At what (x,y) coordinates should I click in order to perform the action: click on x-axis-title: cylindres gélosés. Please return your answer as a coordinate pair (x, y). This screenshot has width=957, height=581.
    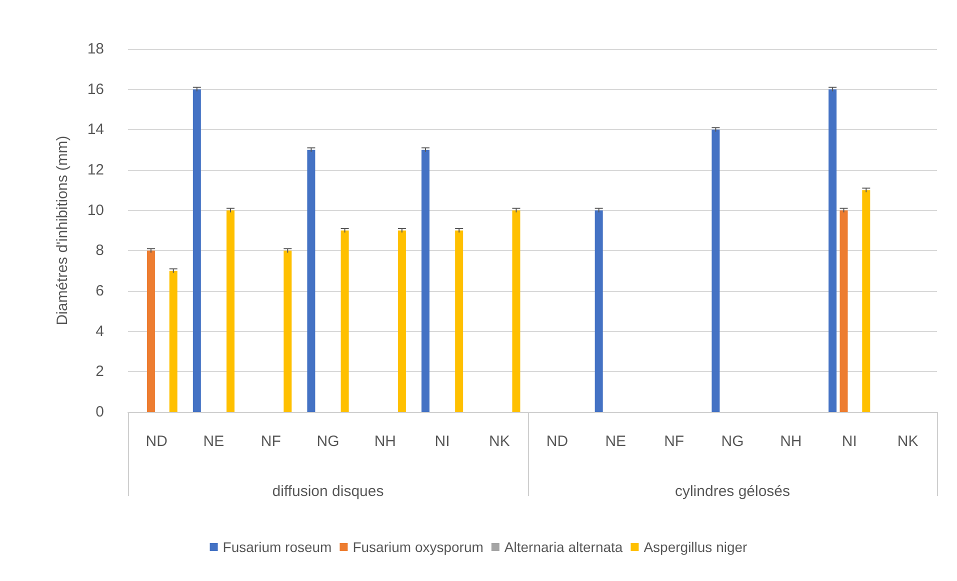
    Looking at the image, I should click on (732, 491).